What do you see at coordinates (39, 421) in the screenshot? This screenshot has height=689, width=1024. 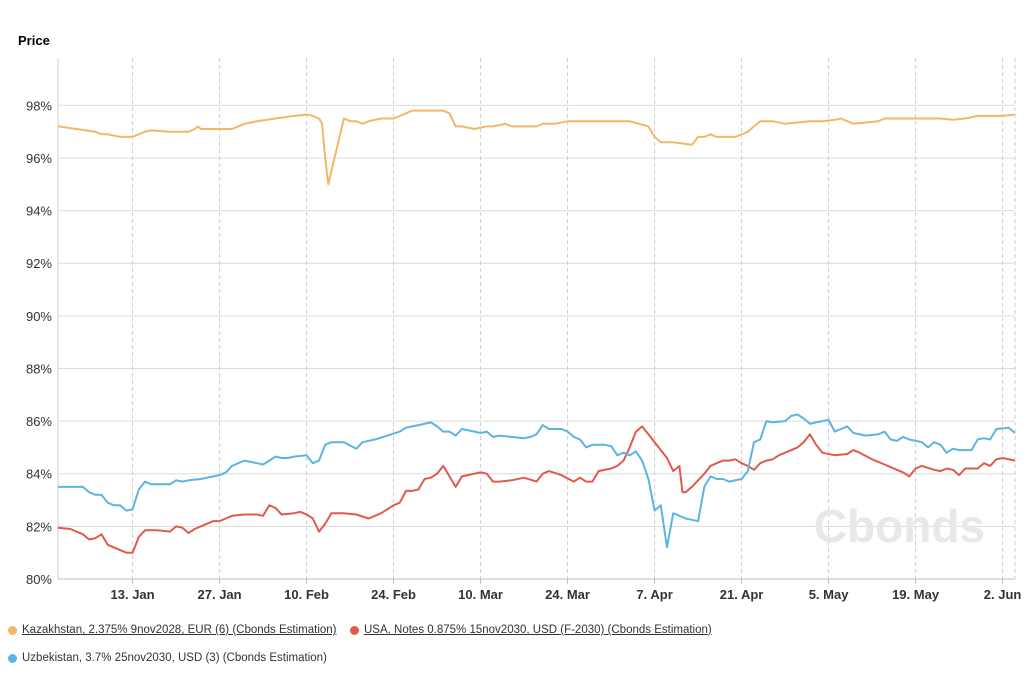 I see `y-tick-label: 86%` at bounding box center [39, 421].